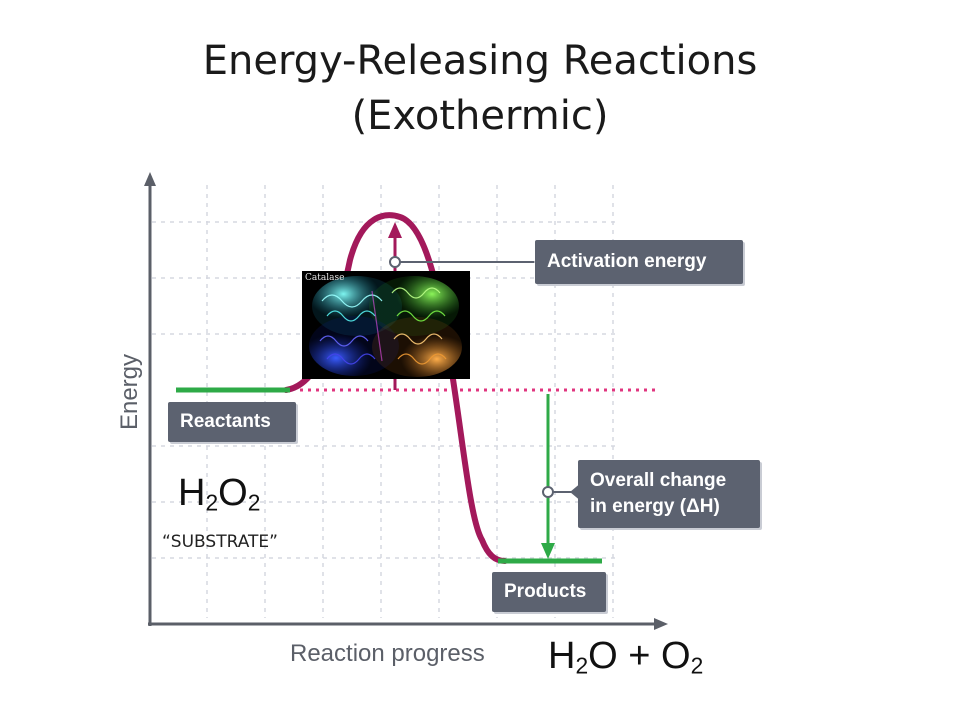 This screenshot has height=720, width=960. What do you see at coordinates (548, 492) in the screenshot?
I see `delta-h-marker` at bounding box center [548, 492].